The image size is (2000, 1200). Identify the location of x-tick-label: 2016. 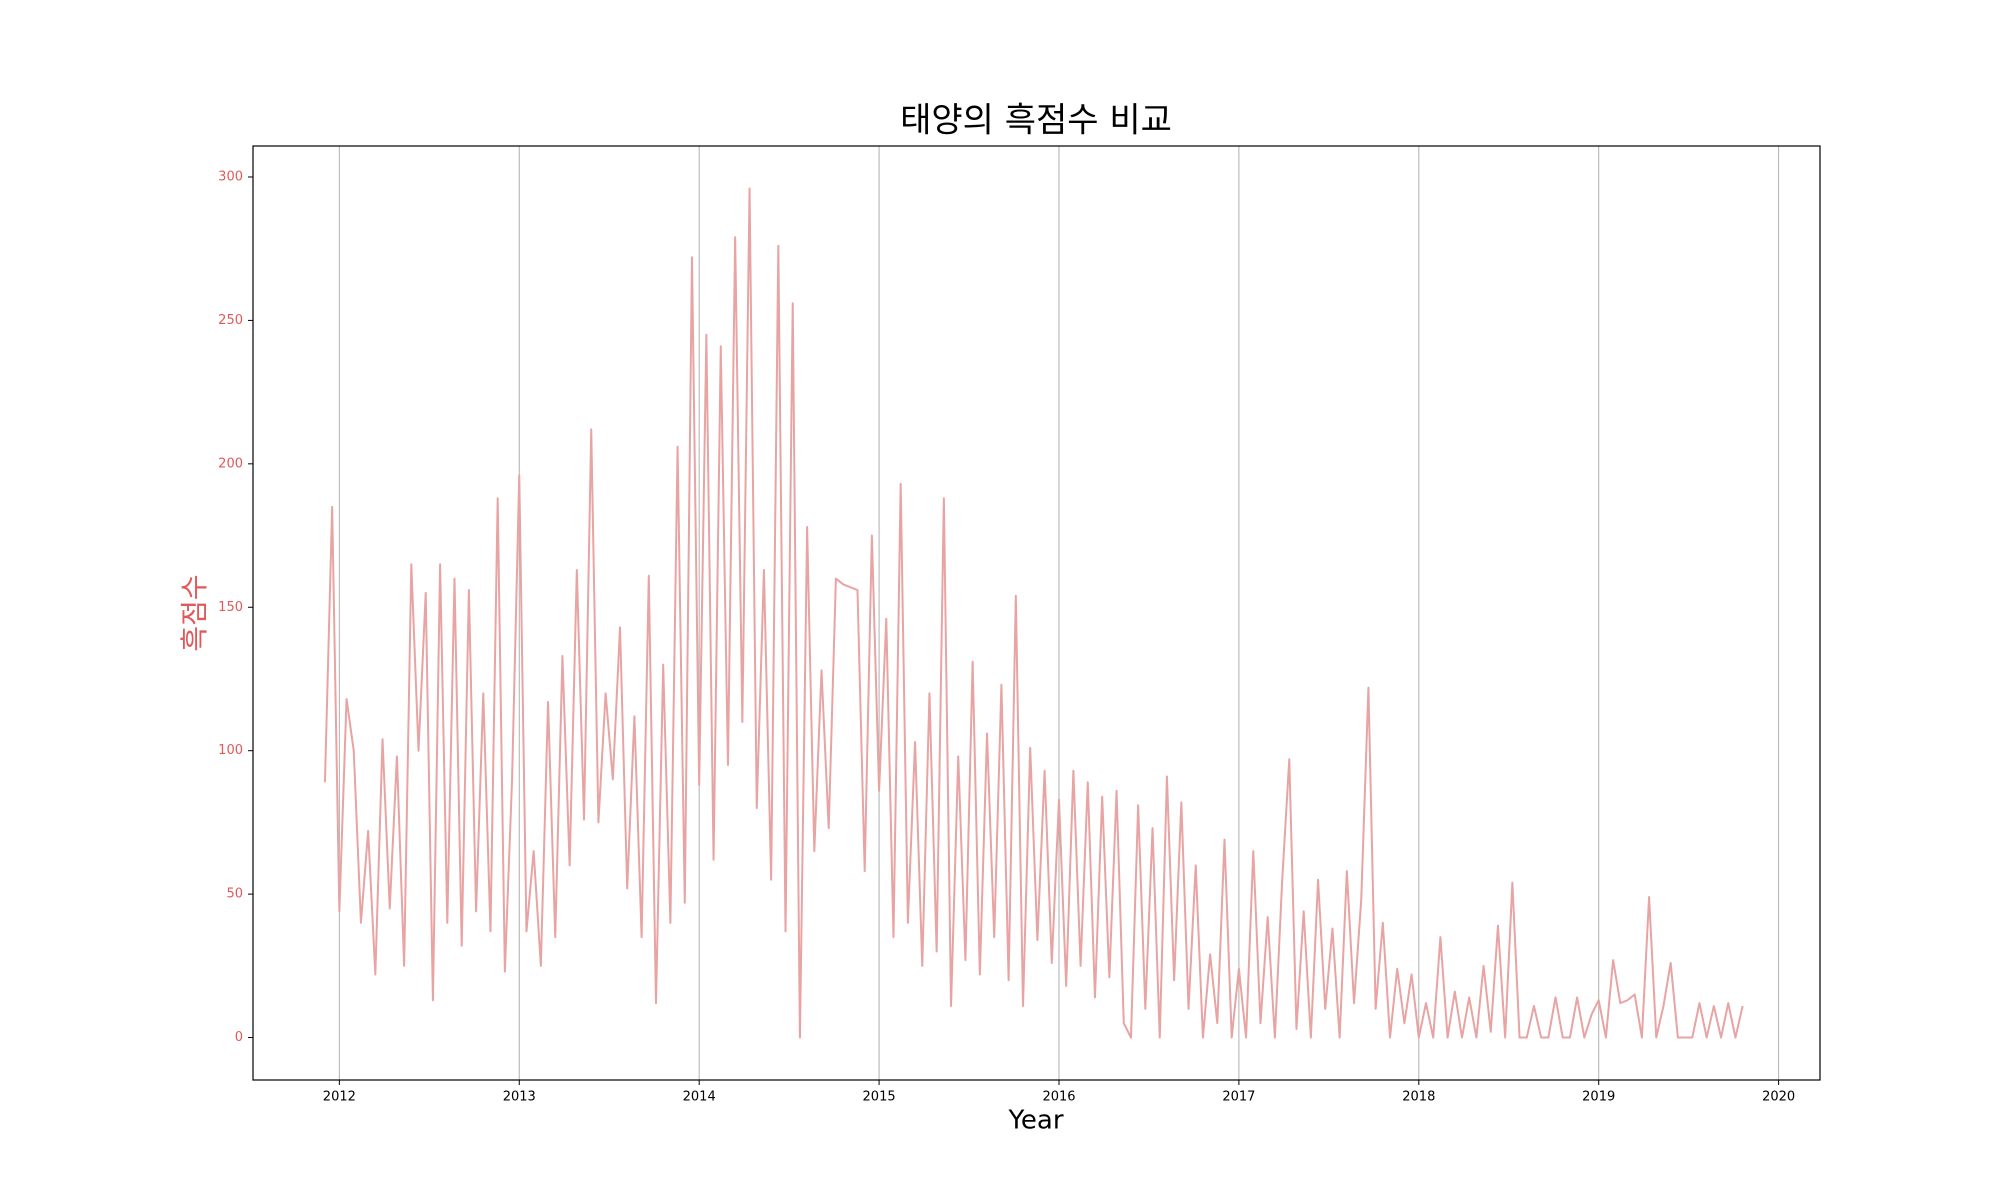
(1058, 1097).